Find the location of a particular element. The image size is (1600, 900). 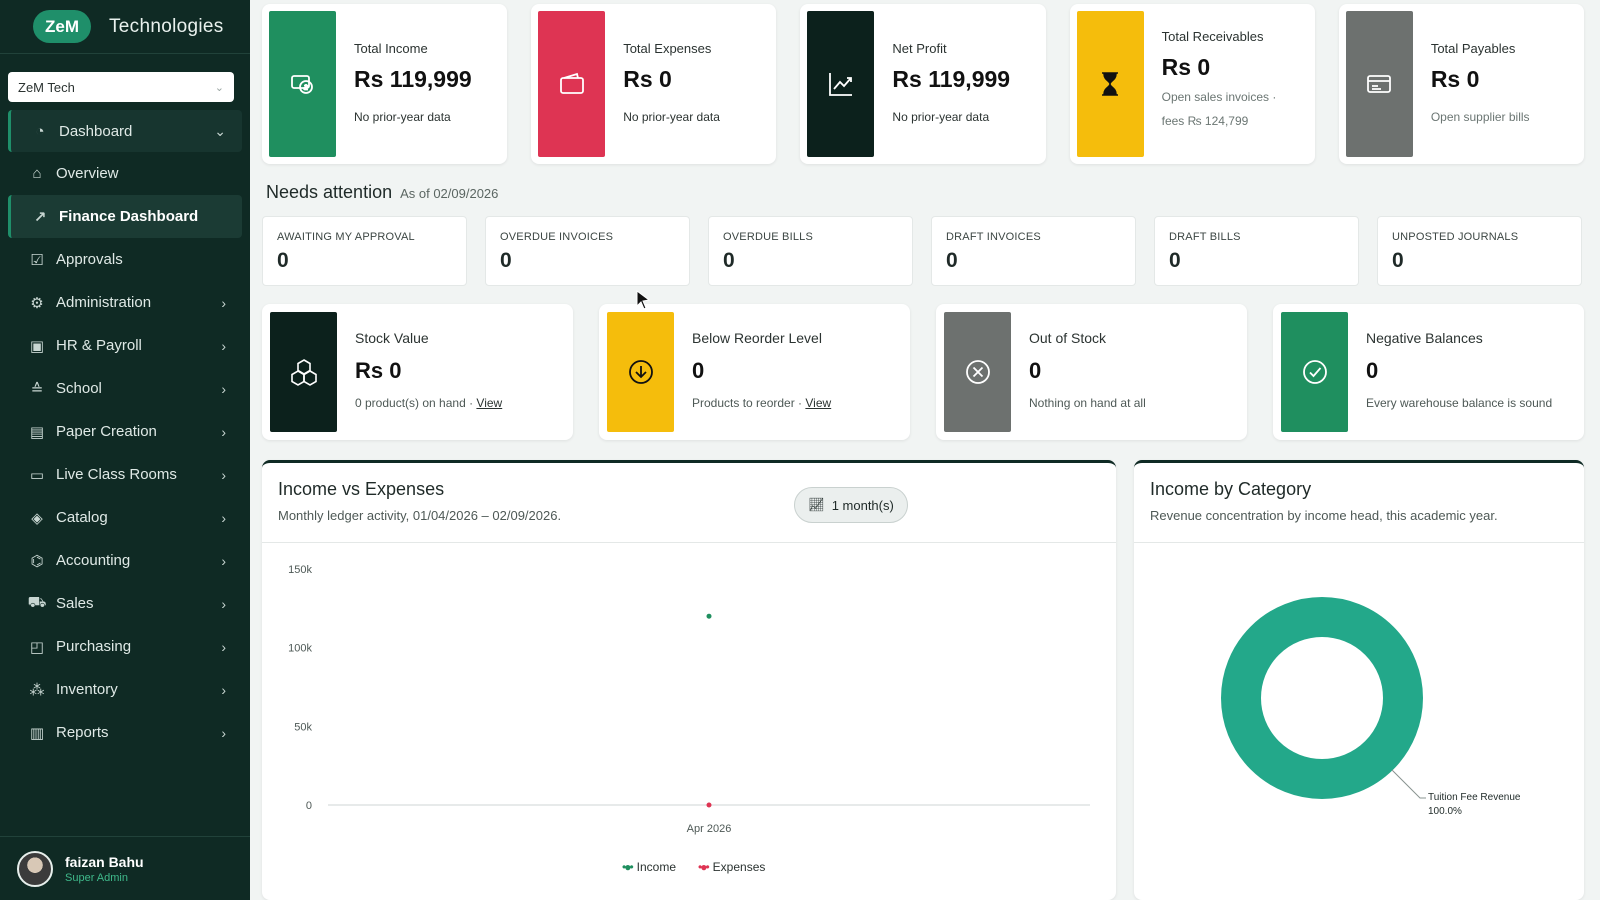

wallet-icon is located at coordinates (572, 84).